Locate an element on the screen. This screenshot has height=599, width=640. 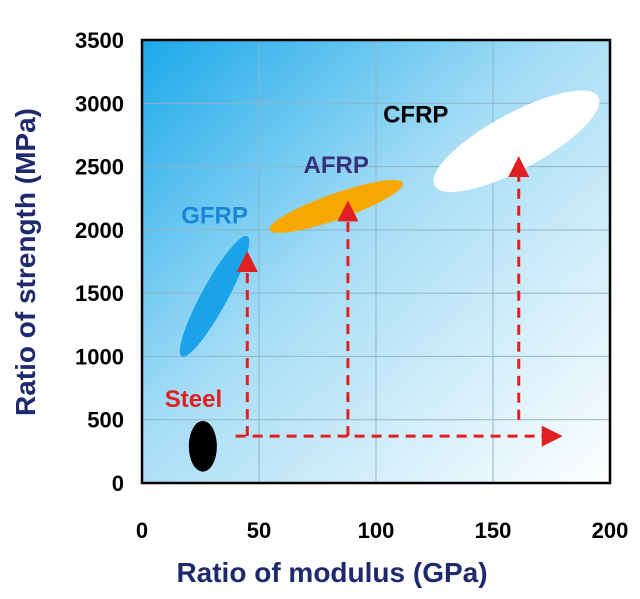
x-tick-label: 100 is located at coordinates (376, 530).